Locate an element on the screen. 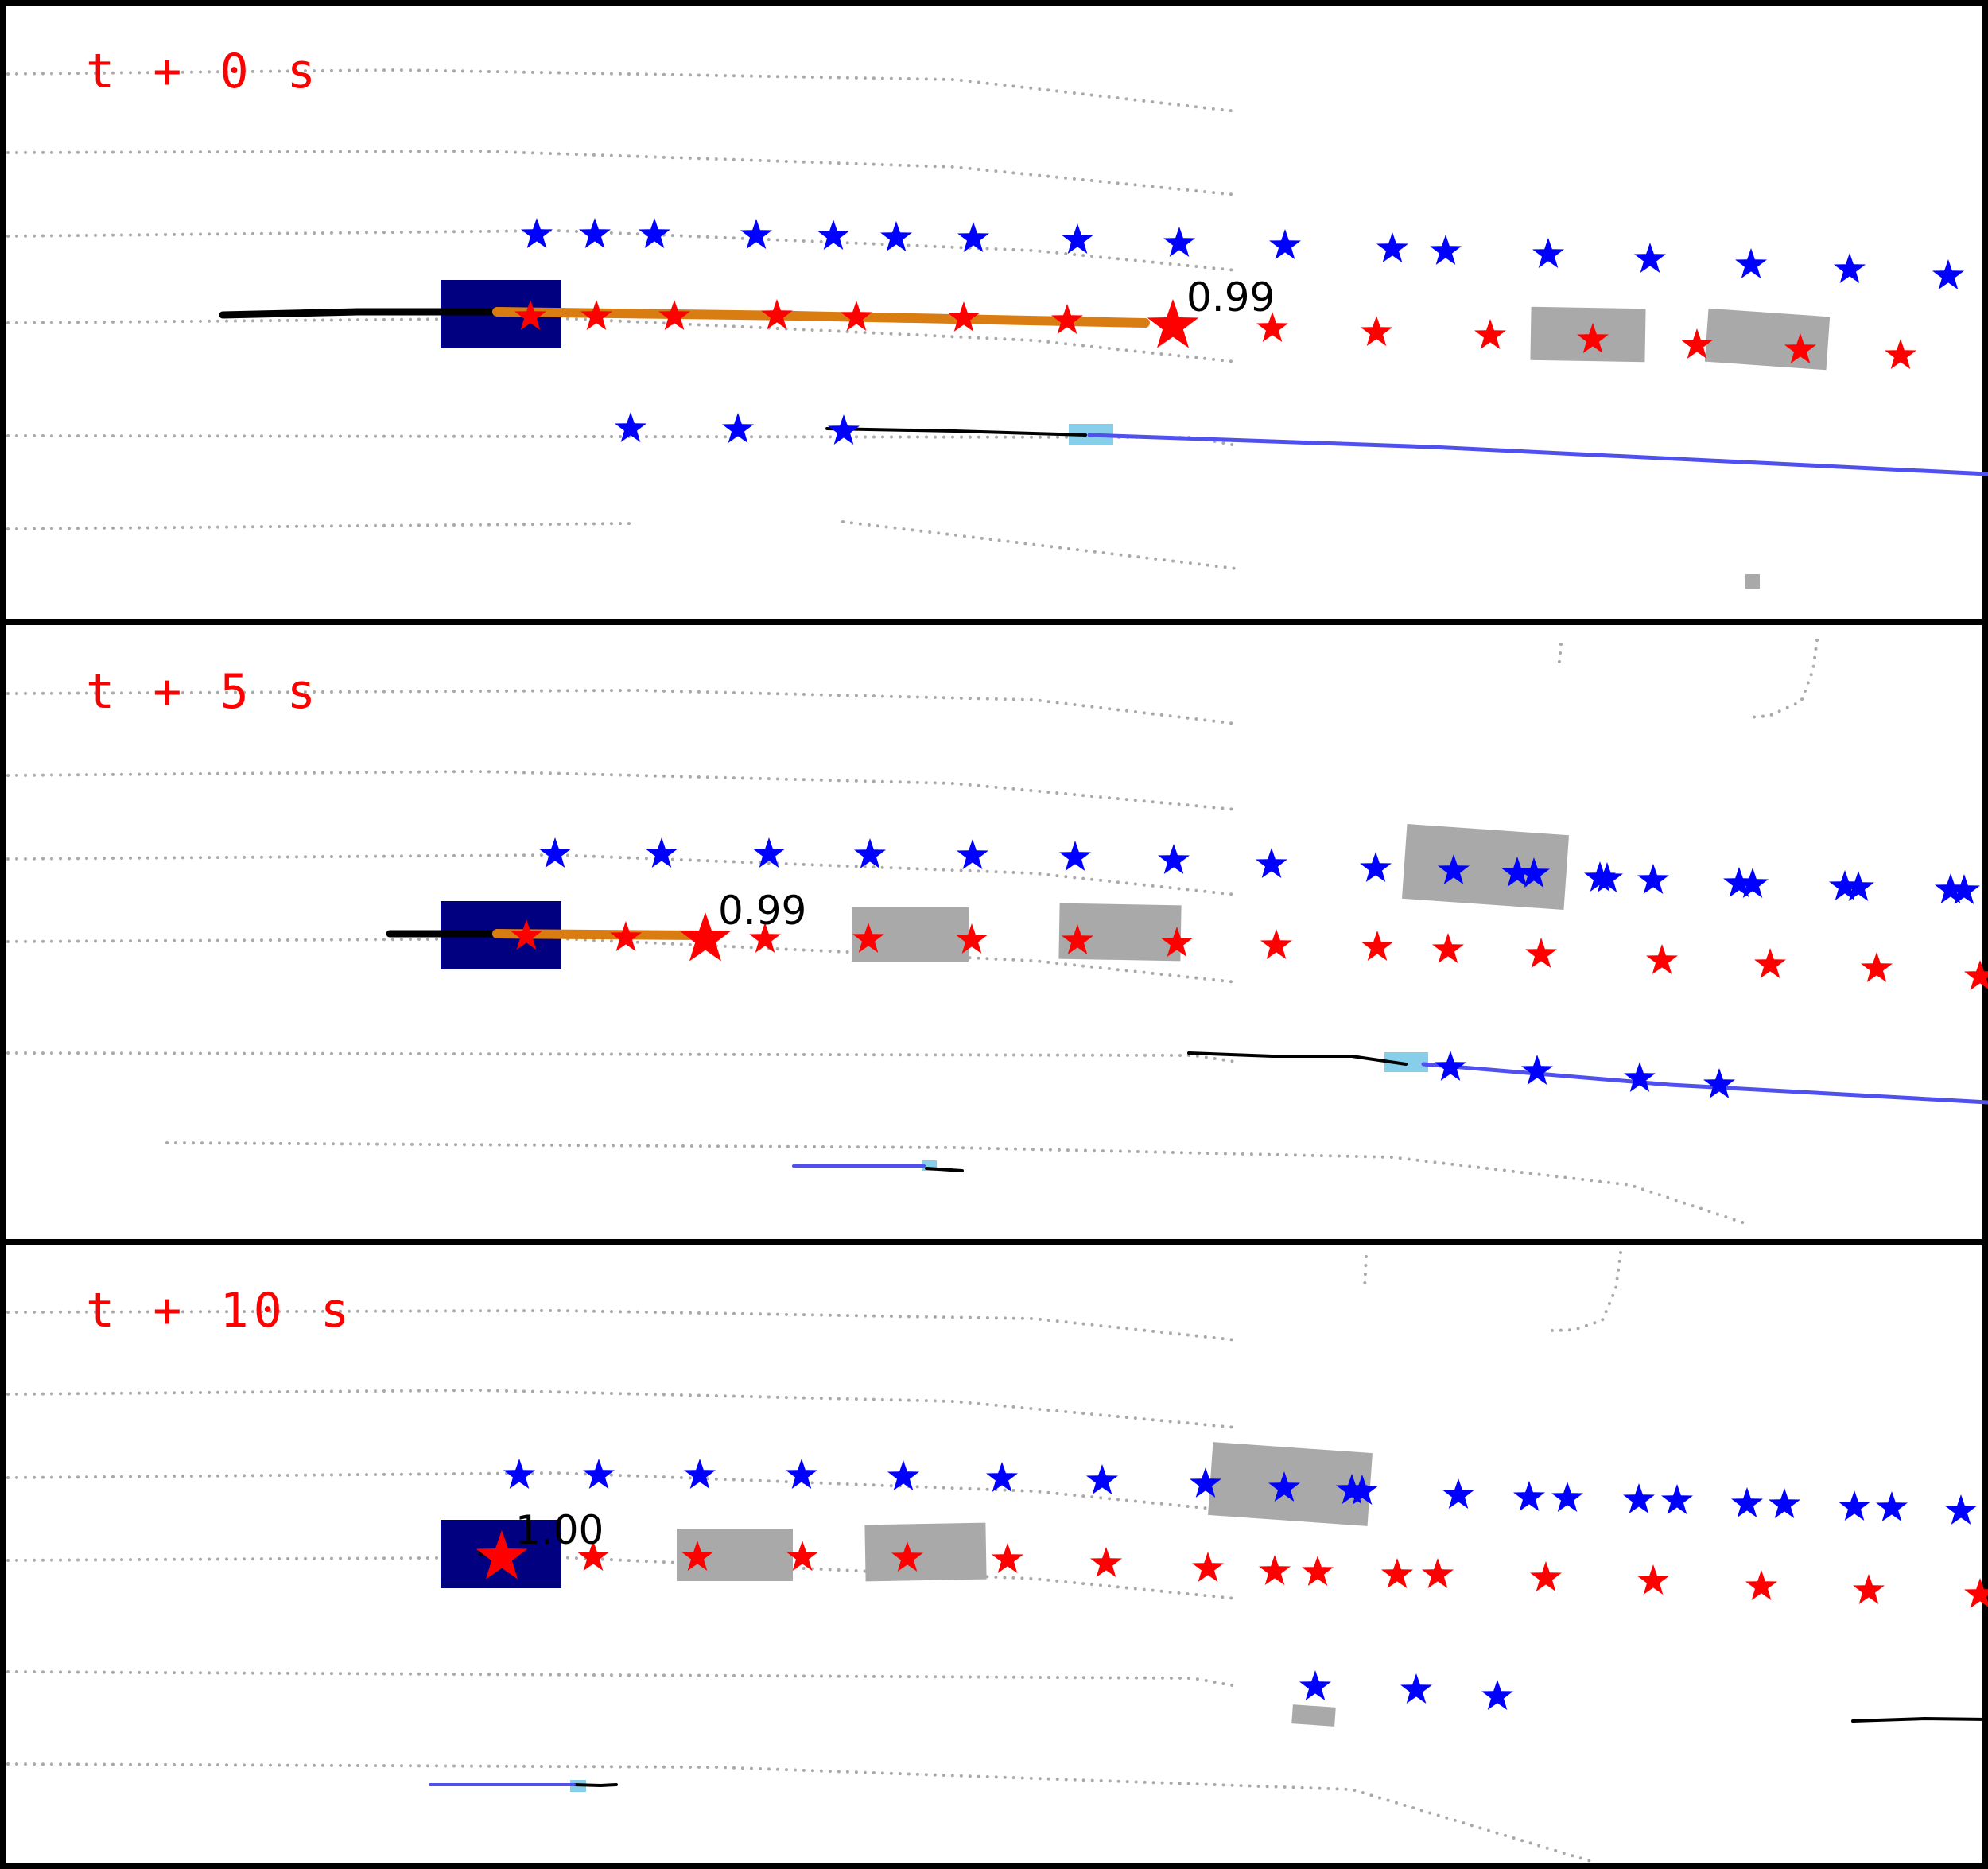  star-layer is located at coordinates (1249, 967).